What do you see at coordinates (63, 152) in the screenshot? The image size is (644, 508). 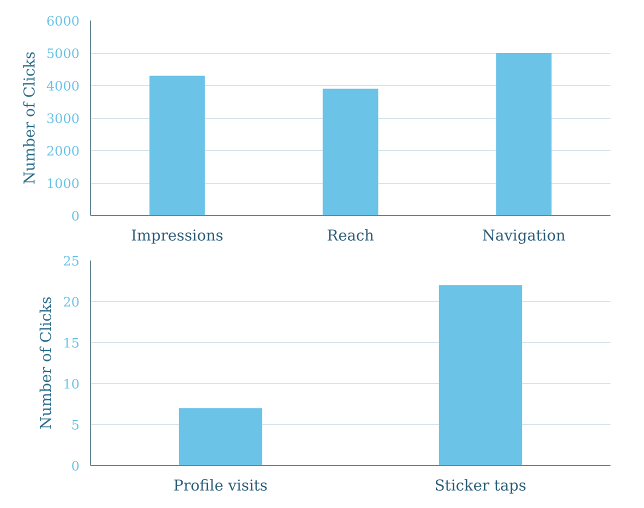 I see `y-tick-label: 2000` at bounding box center [63, 152].